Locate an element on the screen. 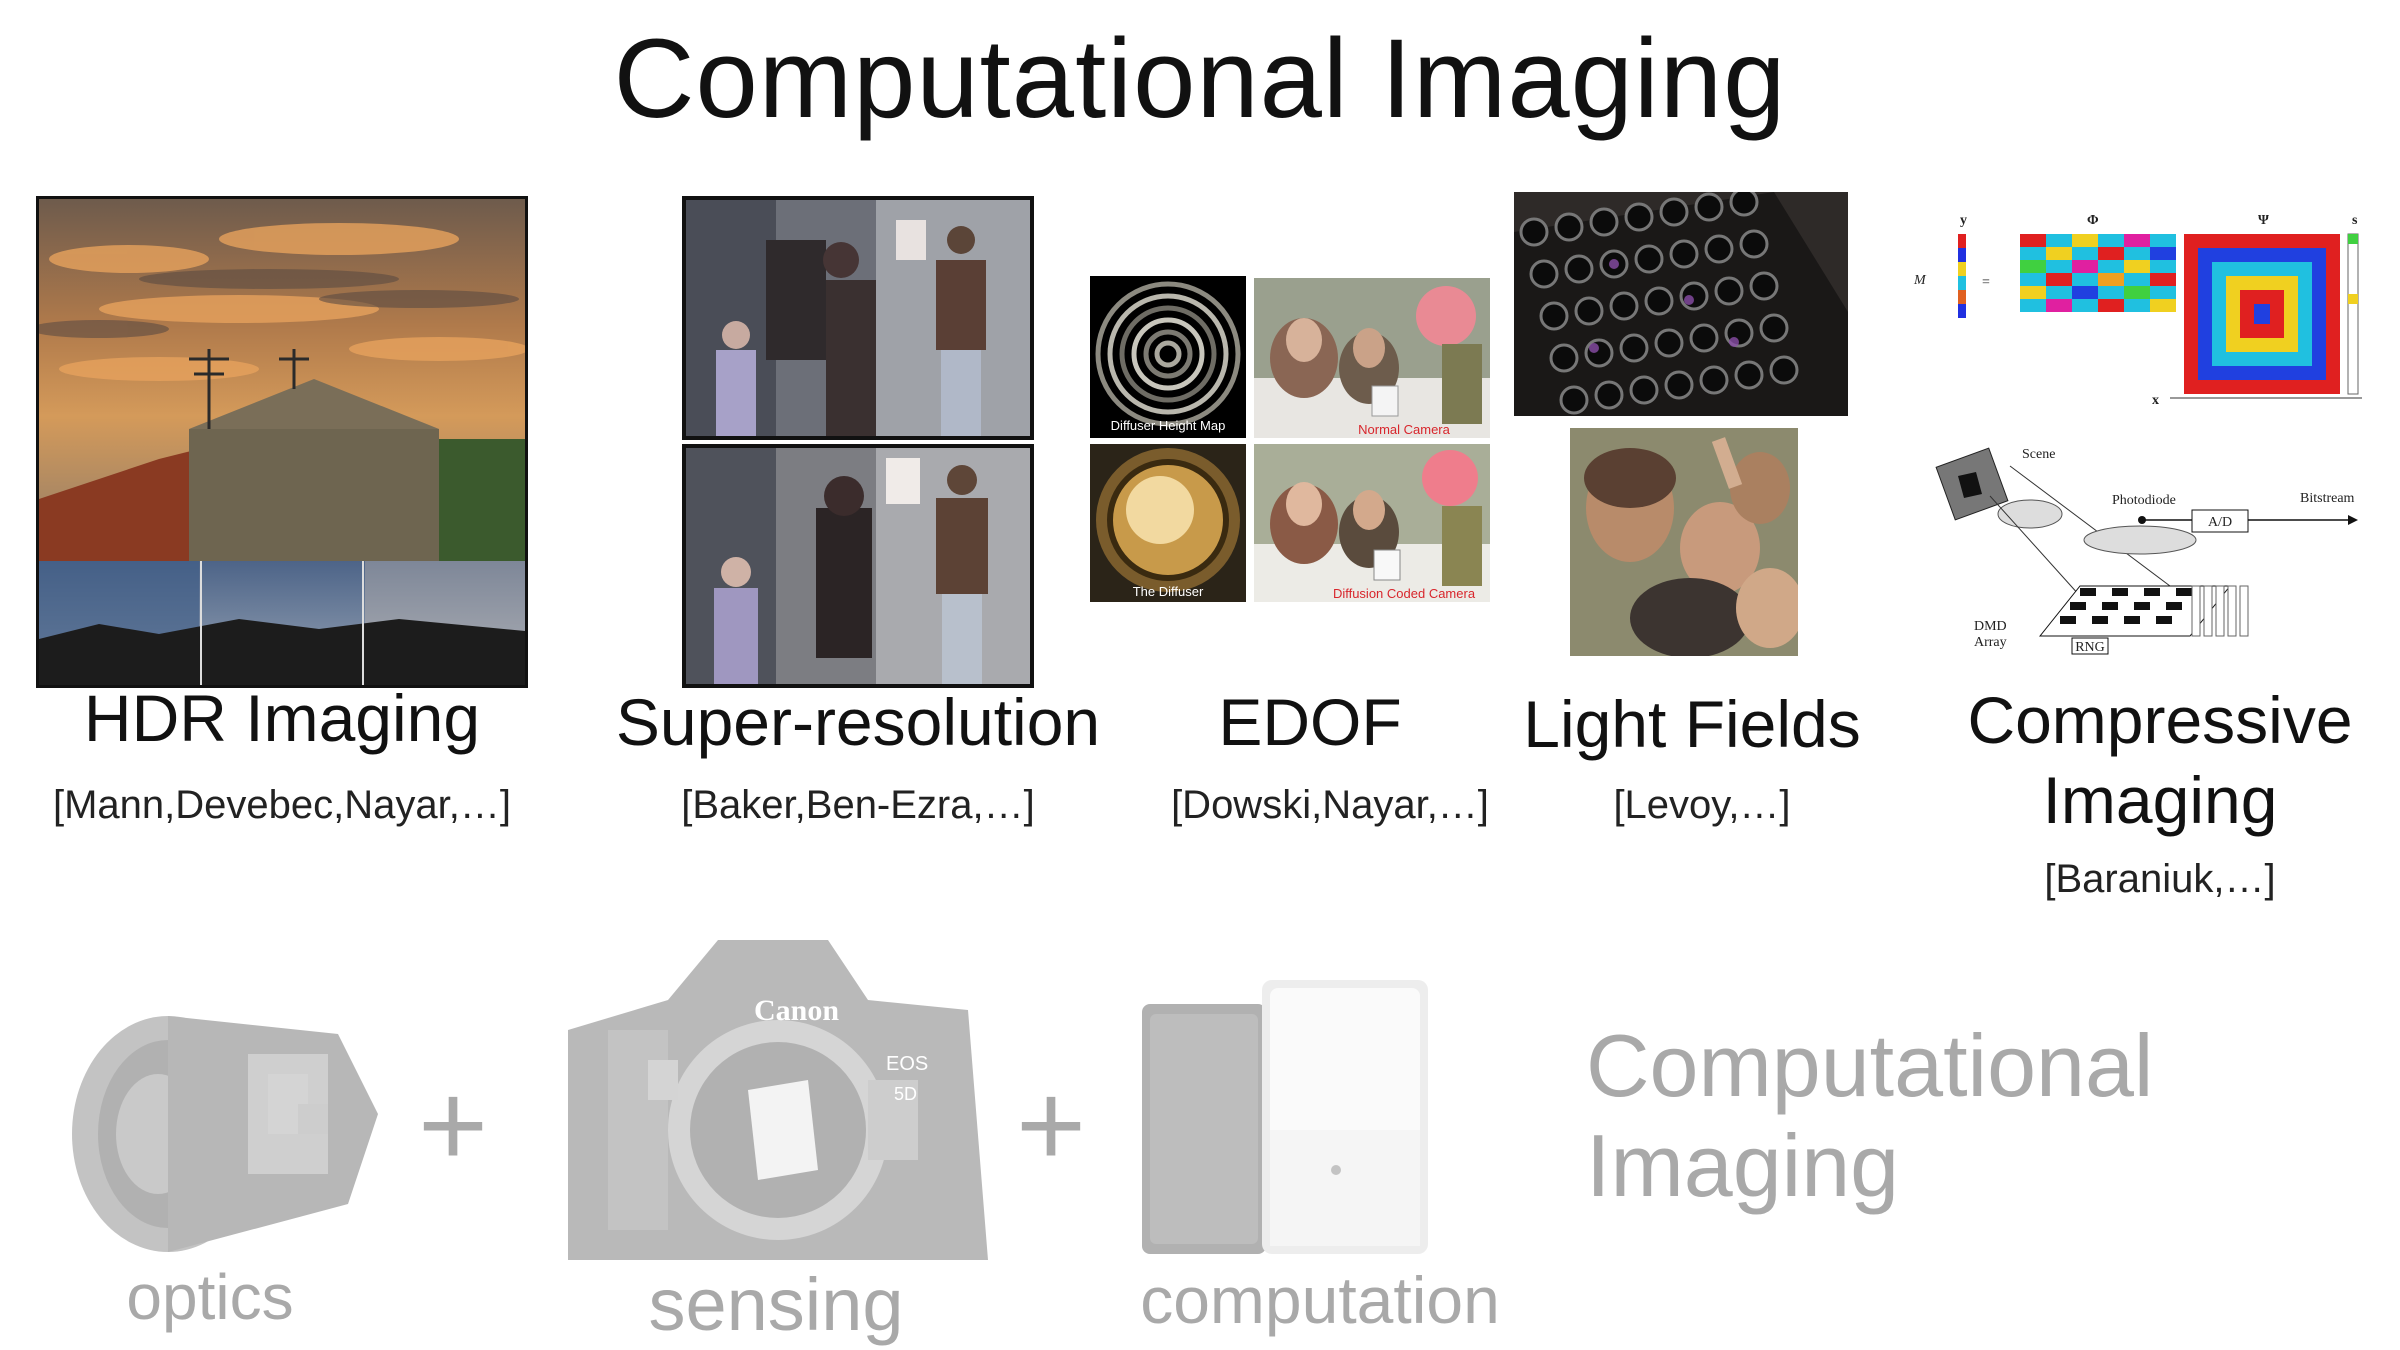 Image resolution: width=2400 pixels, height=1350 pixels. dslr-camera-cutaway-image: Canon EOS 5D is located at coordinates (769, 1100).